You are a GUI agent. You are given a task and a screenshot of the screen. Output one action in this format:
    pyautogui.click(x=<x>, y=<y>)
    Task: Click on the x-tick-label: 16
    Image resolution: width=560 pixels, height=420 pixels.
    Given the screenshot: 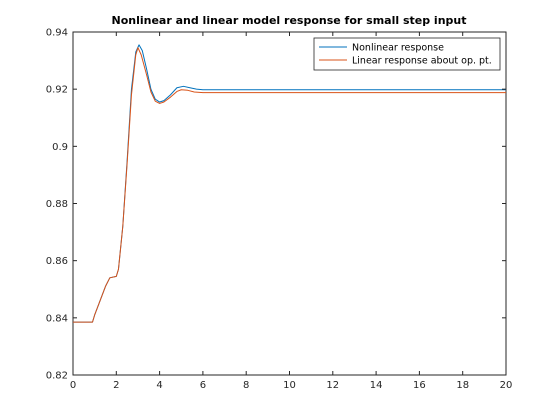 What is the action you would take?
    pyautogui.click(x=419, y=385)
    